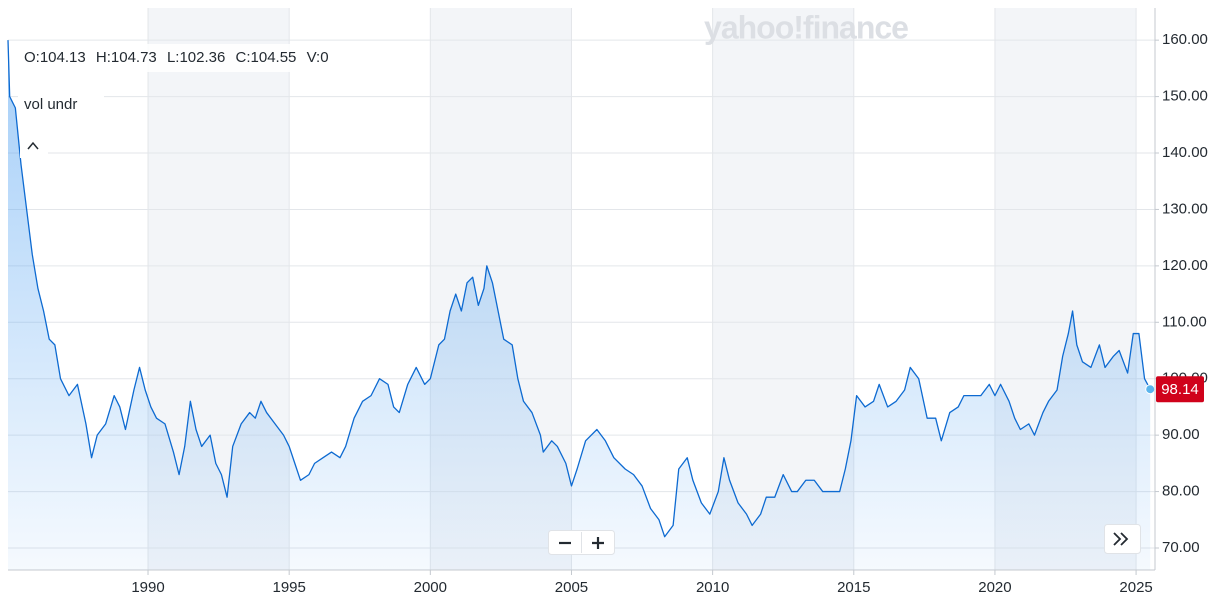  I want to click on indicator-bg, so click(61, 104).